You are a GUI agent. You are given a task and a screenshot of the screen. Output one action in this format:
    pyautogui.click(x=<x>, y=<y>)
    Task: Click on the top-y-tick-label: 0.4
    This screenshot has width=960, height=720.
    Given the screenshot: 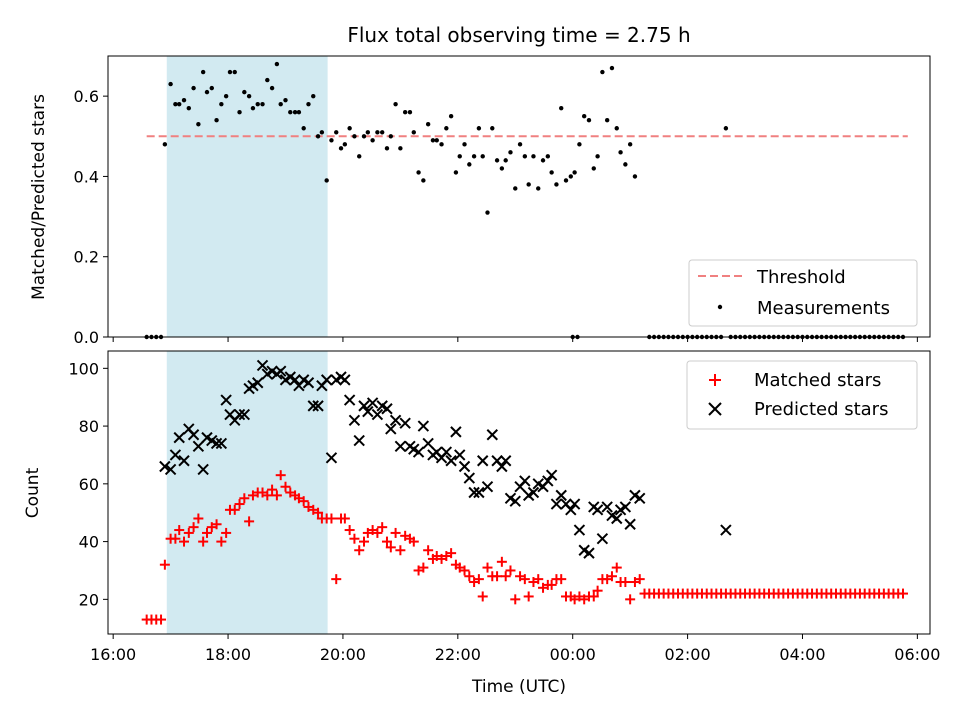 What is the action you would take?
    pyautogui.click(x=86, y=176)
    